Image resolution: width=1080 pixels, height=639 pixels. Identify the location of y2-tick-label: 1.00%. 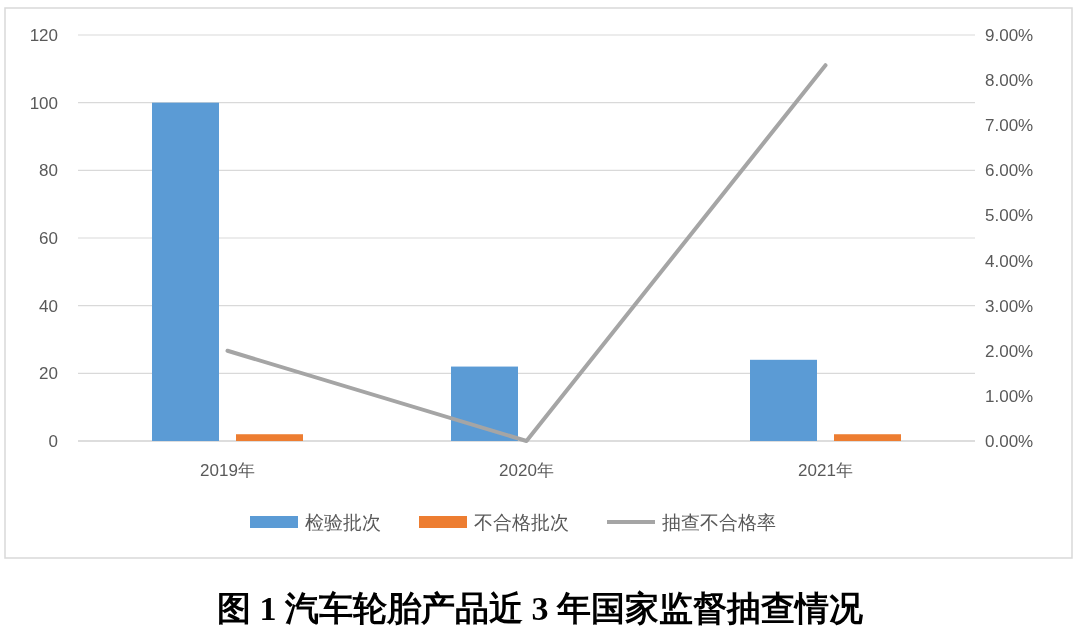
(1009, 396).